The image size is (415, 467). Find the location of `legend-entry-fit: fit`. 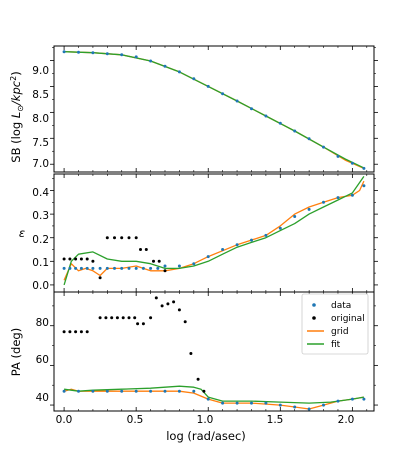

legend-entry-fit: fit is located at coordinates (324, 345).